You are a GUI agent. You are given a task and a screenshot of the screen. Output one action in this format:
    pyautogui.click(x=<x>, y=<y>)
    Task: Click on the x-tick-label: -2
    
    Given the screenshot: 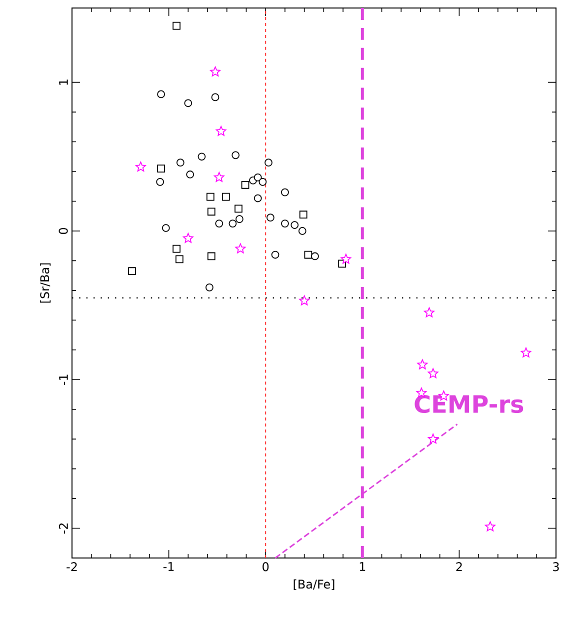 What is the action you would take?
    pyautogui.click(x=71, y=567)
    